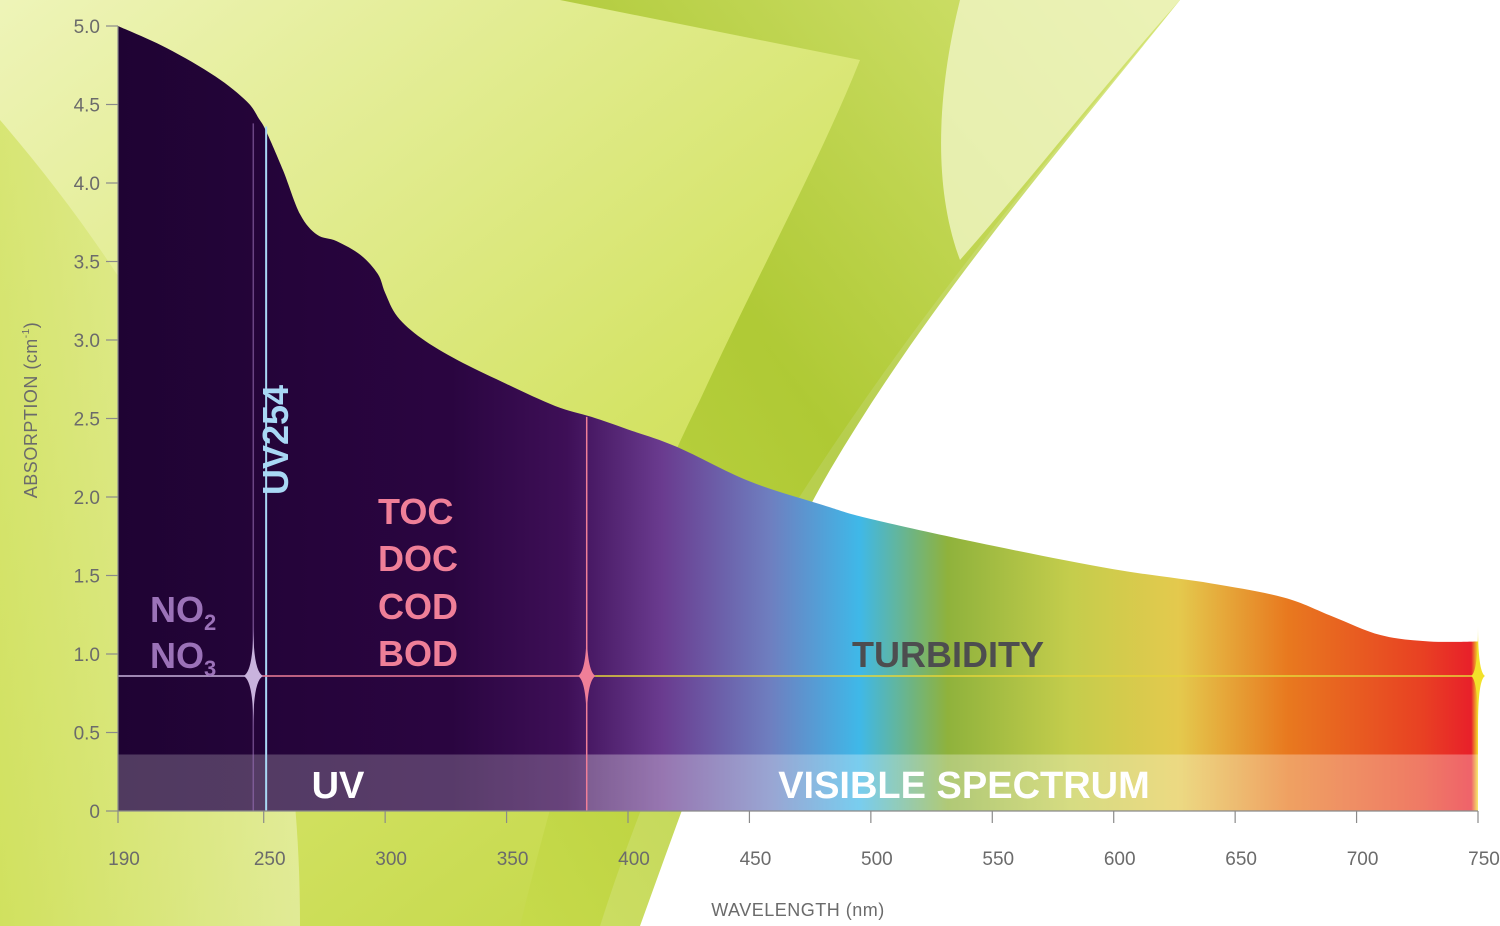 The height and width of the screenshot is (926, 1500). Describe the element at coordinates (513, 859) in the screenshot. I see `x-tick-label: 350` at that location.